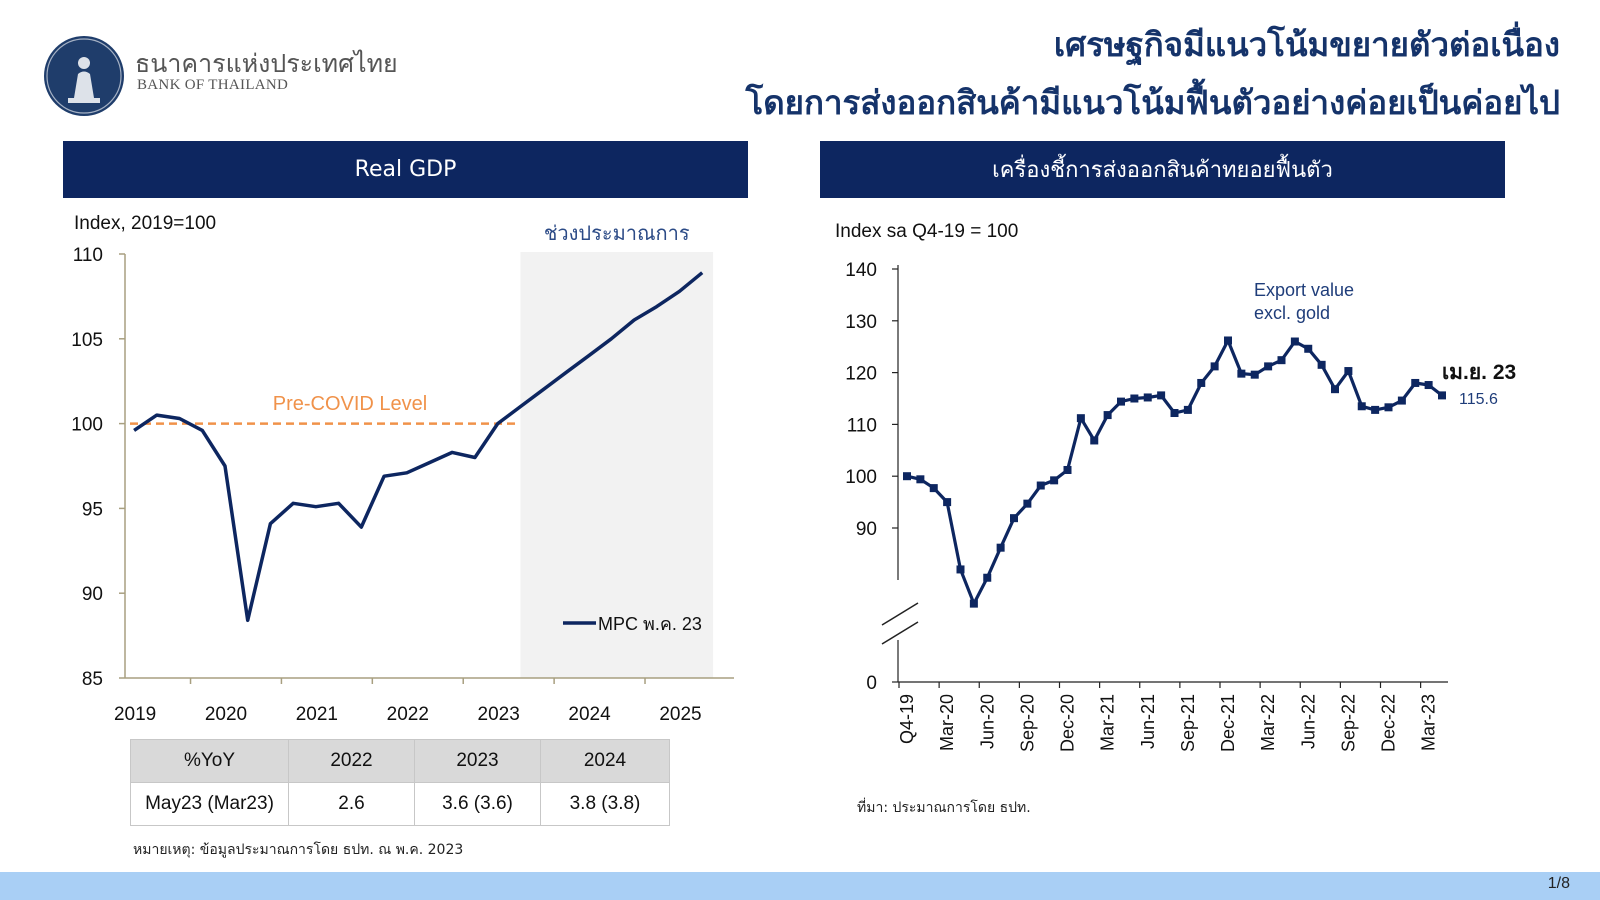  Describe the element at coordinates (650, 624) in the screenshot. I see `legend-label: MPC พ.ค. 23` at that location.